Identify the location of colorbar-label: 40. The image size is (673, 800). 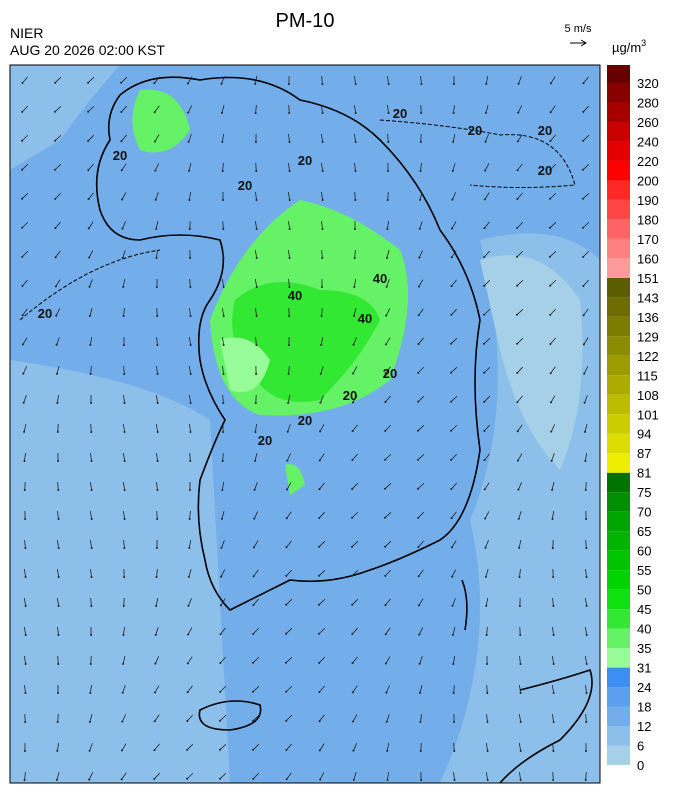
(644, 629).